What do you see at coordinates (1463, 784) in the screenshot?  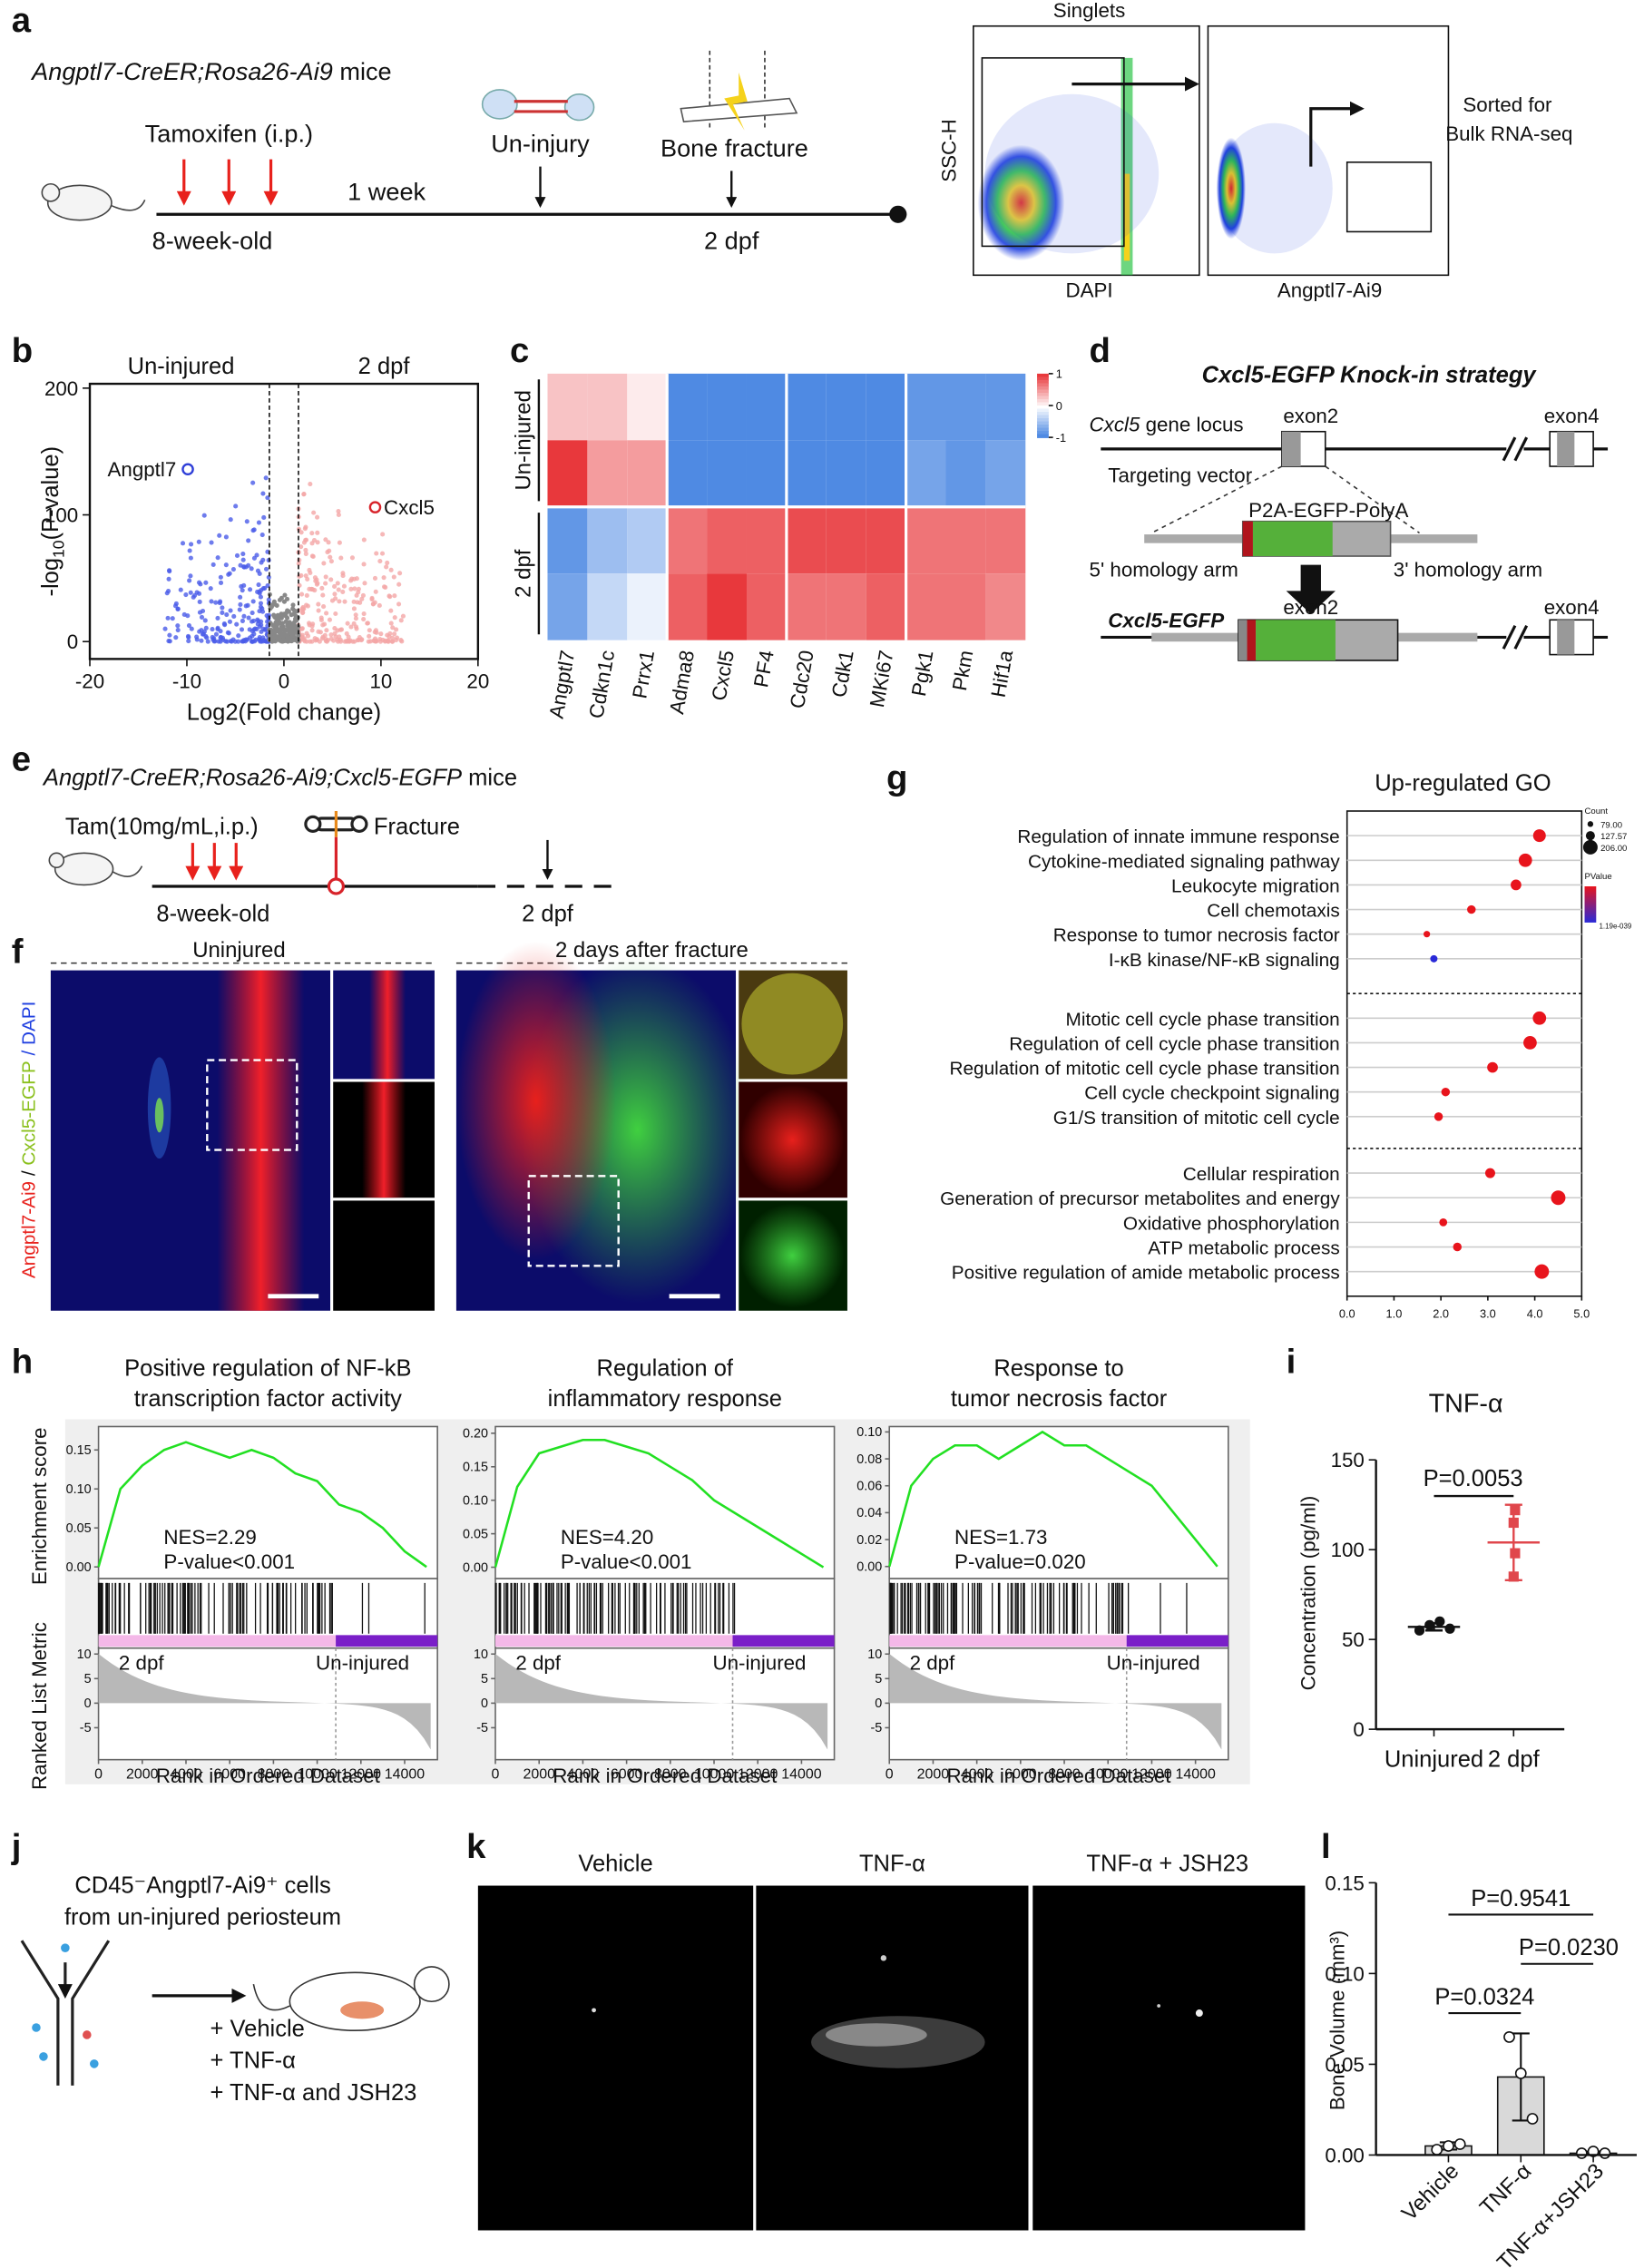 I see `label: Up-regulated GO` at bounding box center [1463, 784].